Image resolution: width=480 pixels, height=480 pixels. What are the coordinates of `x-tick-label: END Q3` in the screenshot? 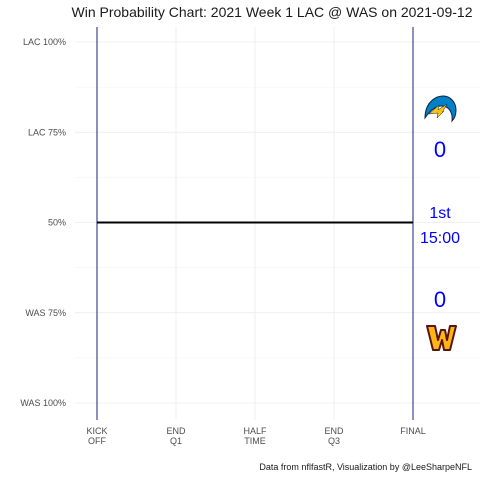 It's located at (334, 436).